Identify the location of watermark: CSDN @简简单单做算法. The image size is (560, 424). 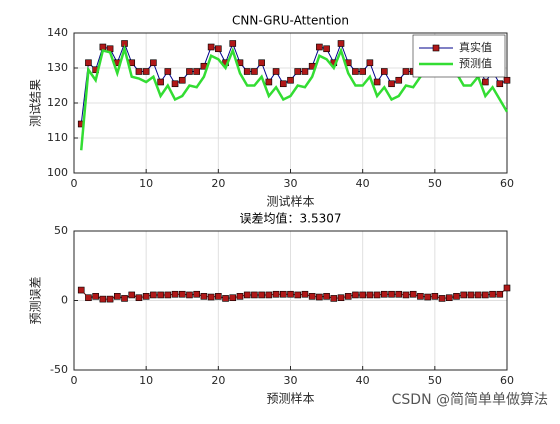
(470, 399).